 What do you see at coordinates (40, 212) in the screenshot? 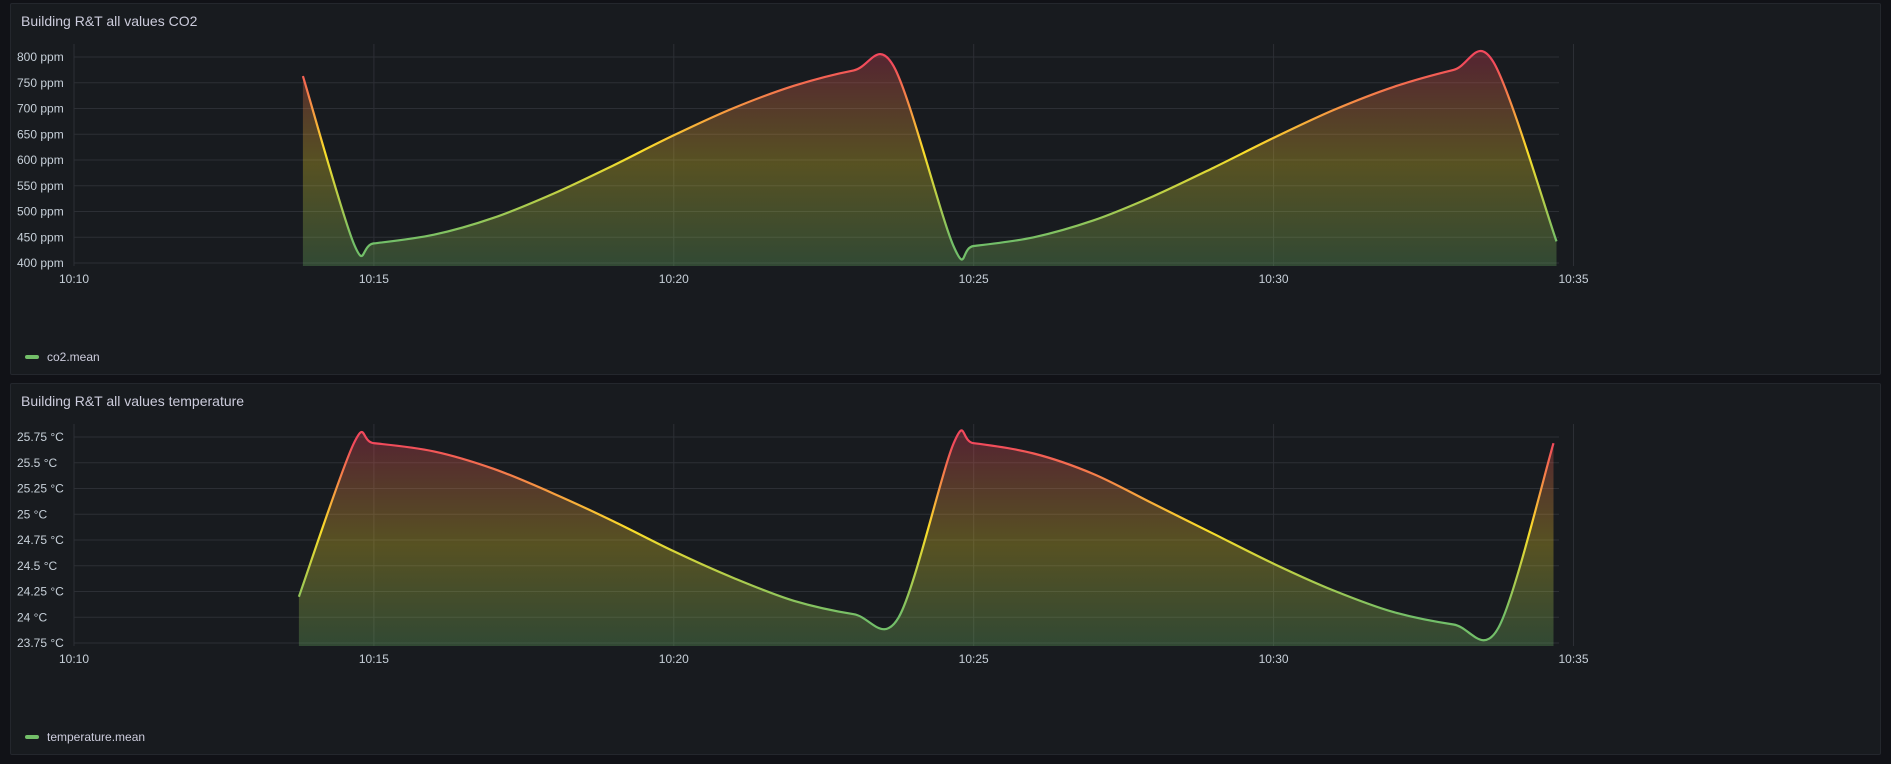
I see `y-tick-label: 500 ppm` at bounding box center [40, 212].